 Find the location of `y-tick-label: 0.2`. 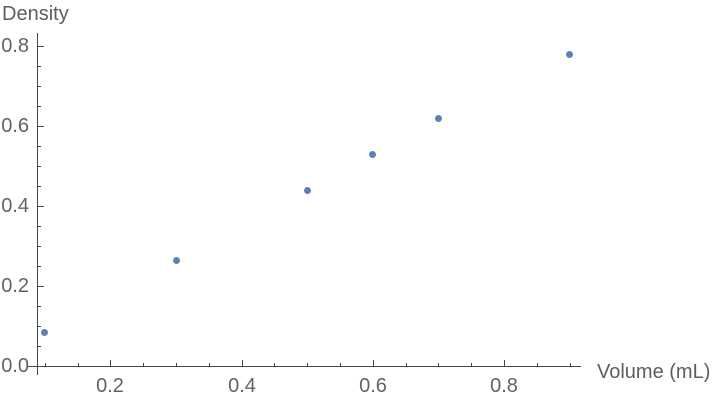

y-tick-label: 0.2 is located at coordinates (15, 286).